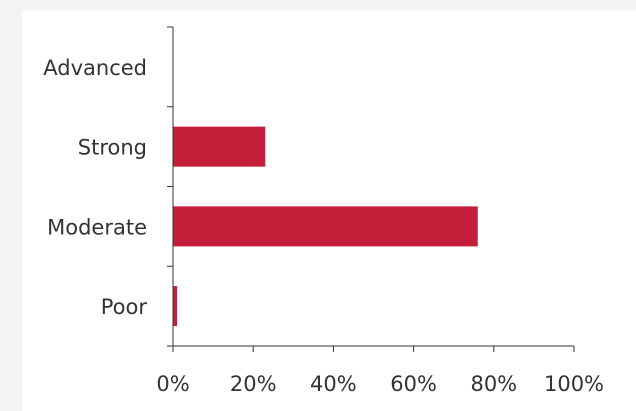  What do you see at coordinates (112, 148) in the screenshot?
I see `category-label-strong: Strong` at bounding box center [112, 148].